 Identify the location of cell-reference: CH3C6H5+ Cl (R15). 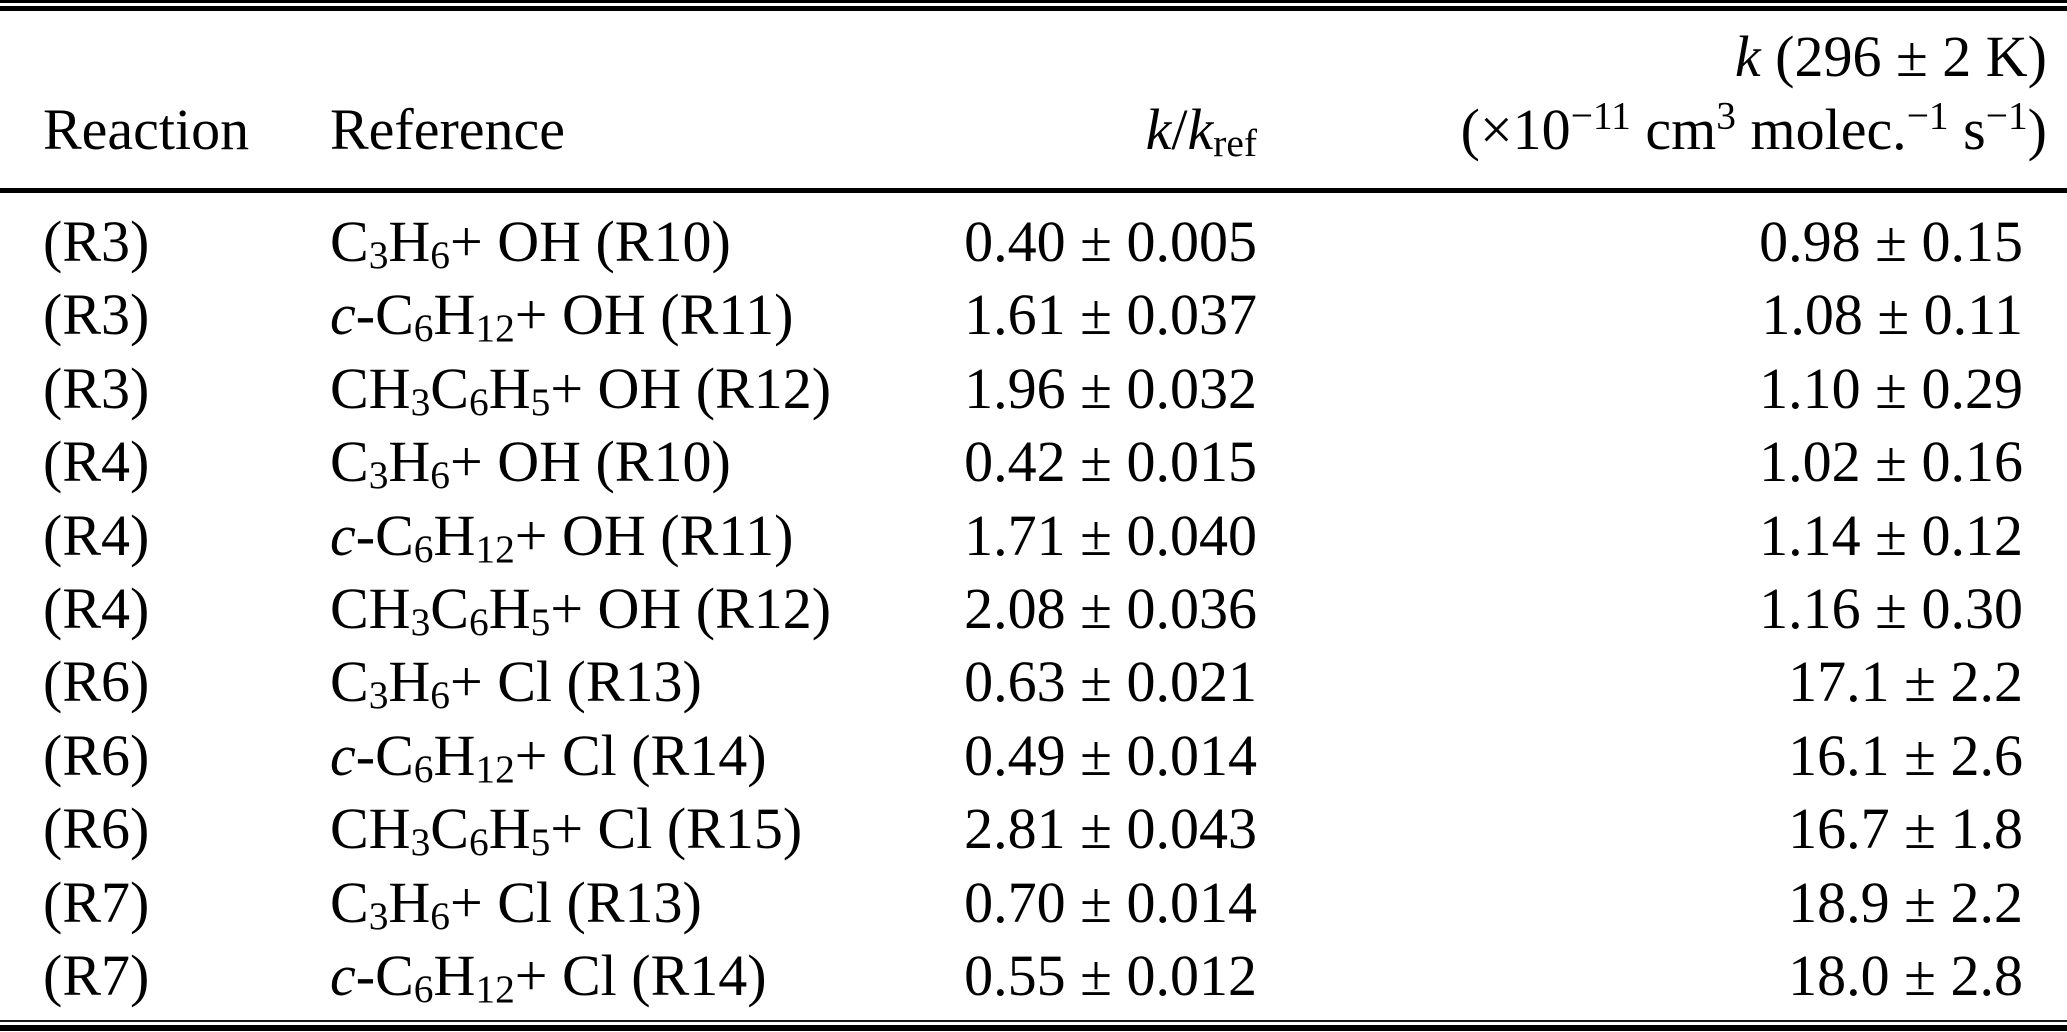
(566, 830).